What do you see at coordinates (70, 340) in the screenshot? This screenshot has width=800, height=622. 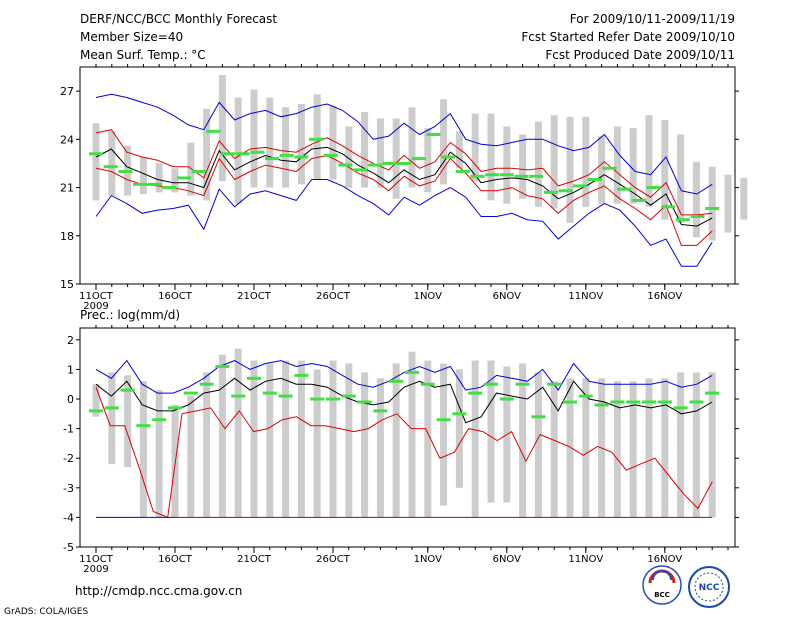 I see `y-tick-label: 2` at bounding box center [70, 340].